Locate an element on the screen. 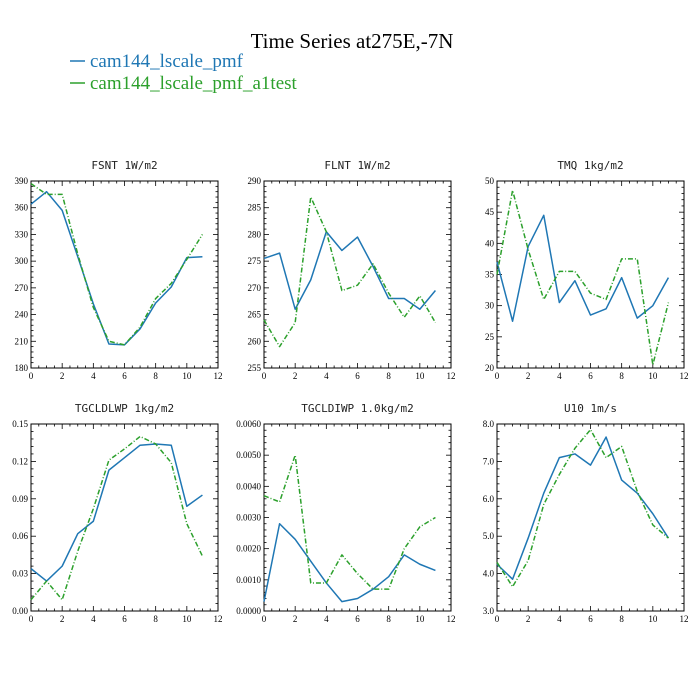  y-tick-label: 260 is located at coordinates (255, 341).